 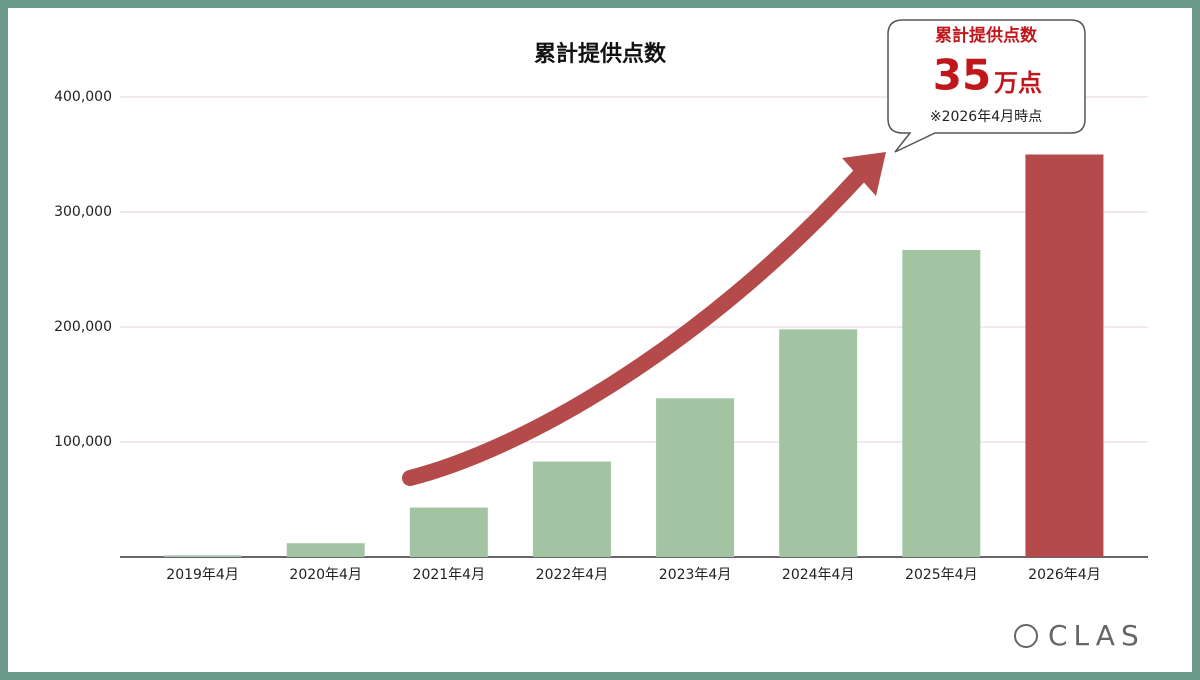 What do you see at coordinates (449, 575) in the screenshot?
I see `x-tick-label: 2021年4月` at bounding box center [449, 575].